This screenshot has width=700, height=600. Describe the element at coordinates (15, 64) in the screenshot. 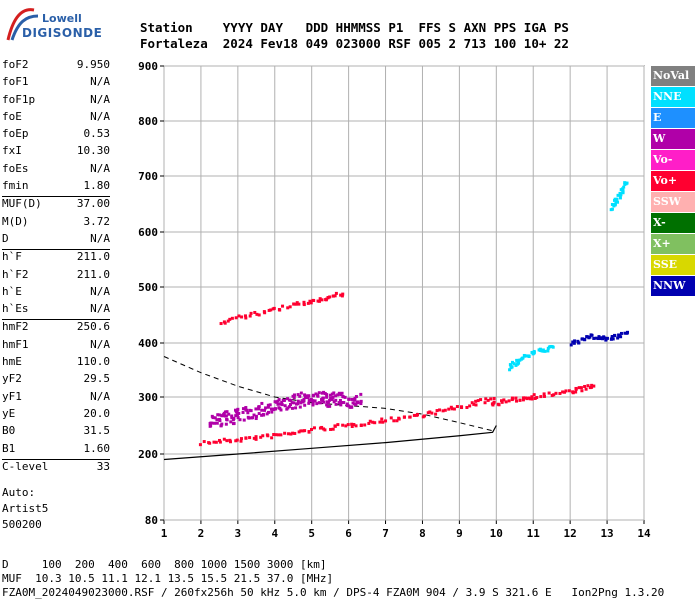

I see `param-label: foF2` at that location.